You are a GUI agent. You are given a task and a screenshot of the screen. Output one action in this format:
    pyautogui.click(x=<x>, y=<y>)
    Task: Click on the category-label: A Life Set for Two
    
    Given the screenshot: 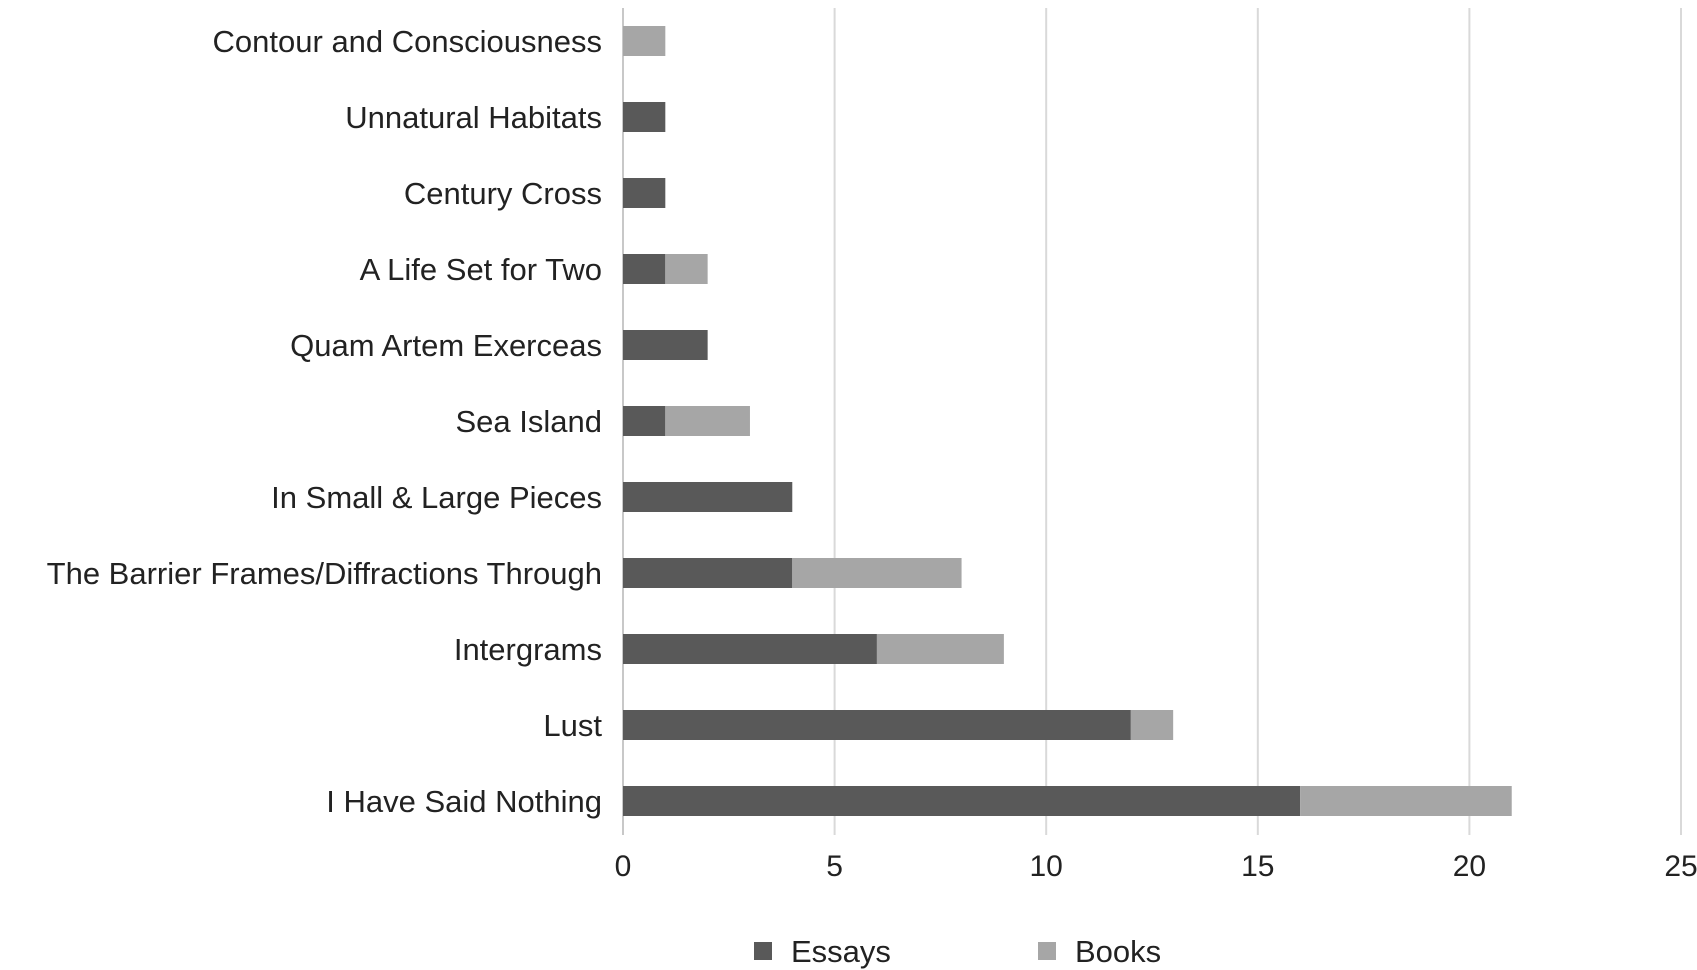 What is the action you would take?
    pyautogui.click(x=481, y=269)
    